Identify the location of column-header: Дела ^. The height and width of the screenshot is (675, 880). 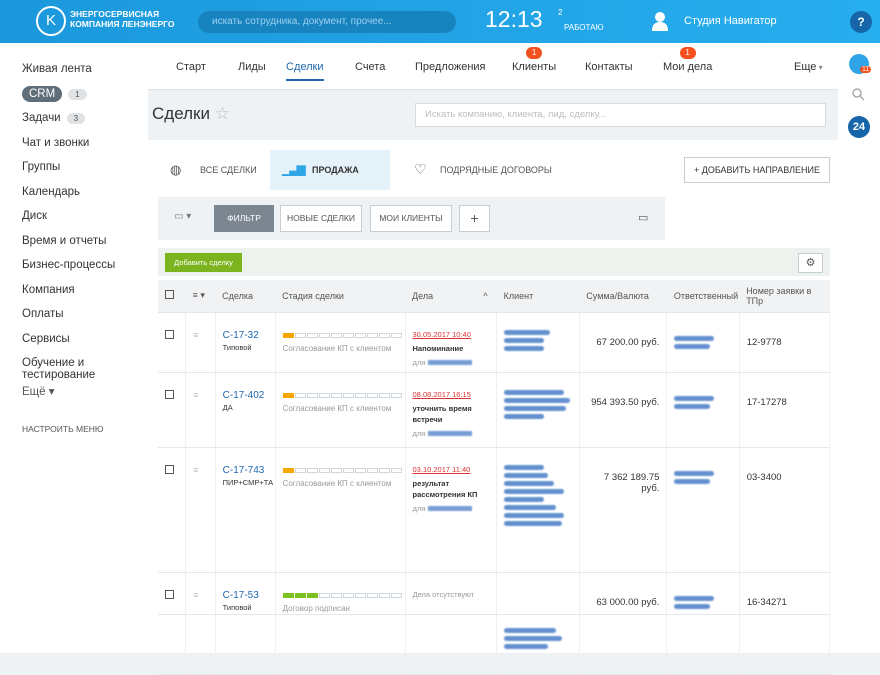
(451, 296).